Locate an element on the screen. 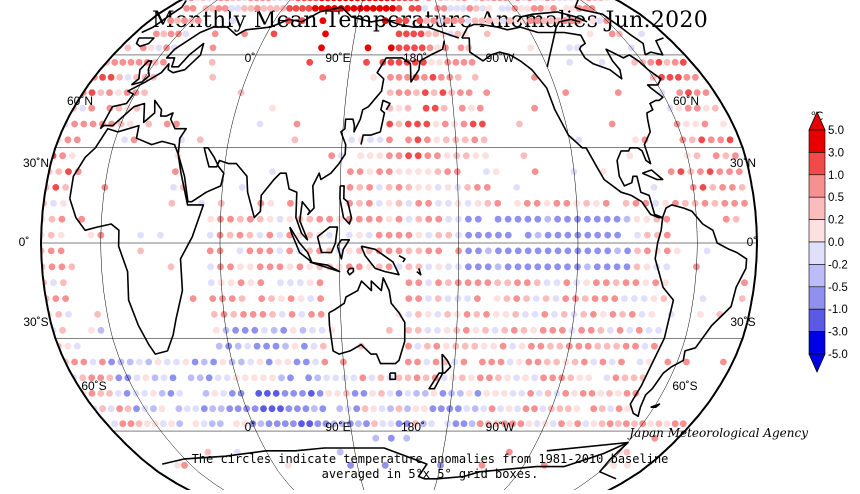 This screenshot has width=860, height=494. meridian-line is located at coordinates (353, 247).